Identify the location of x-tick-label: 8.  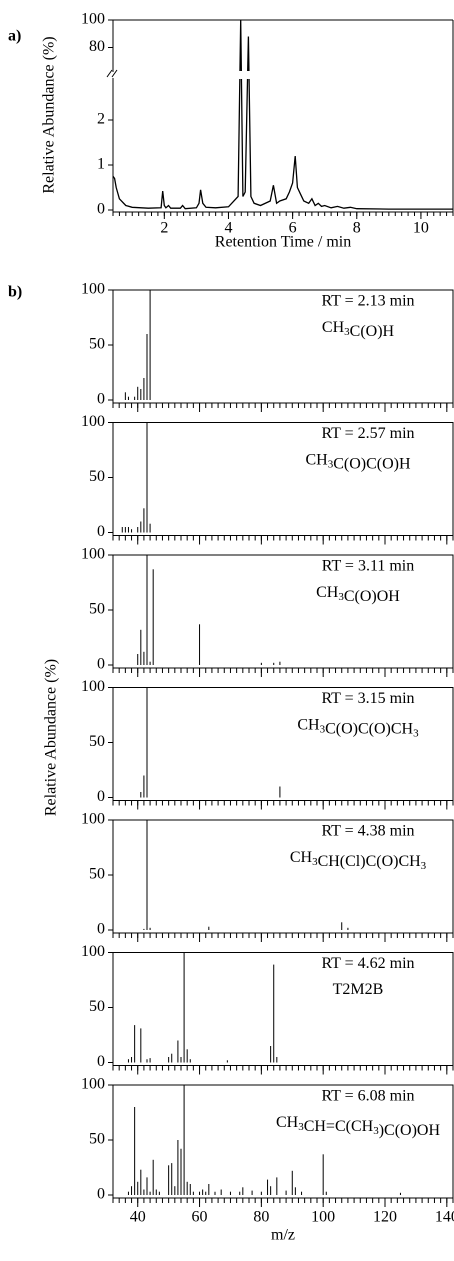
(357, 228).